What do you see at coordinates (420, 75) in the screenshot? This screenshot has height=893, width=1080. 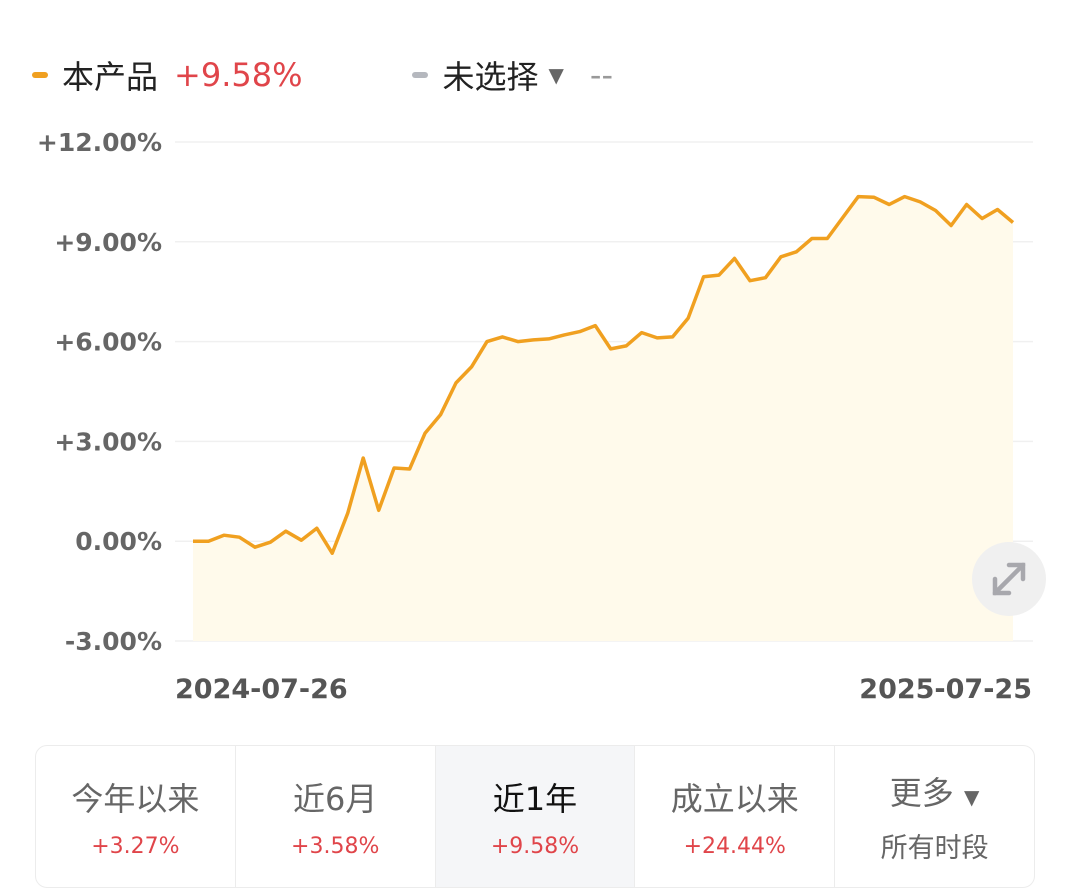 I see `compare-legend-swatch` at bounding box center [420, 75].